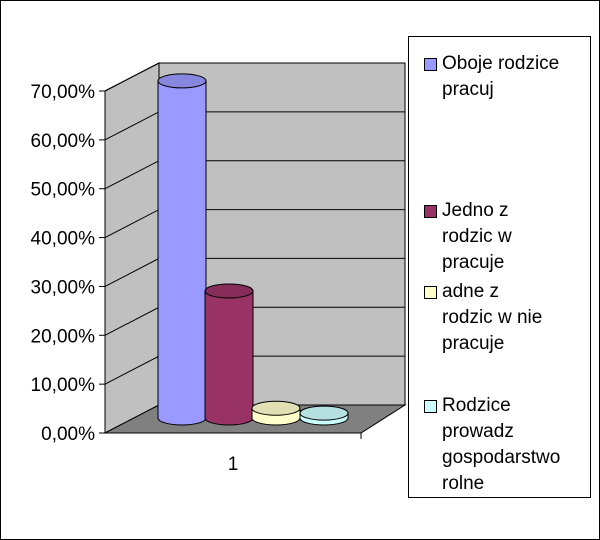  I want to click on gridline, so click(254, 77).